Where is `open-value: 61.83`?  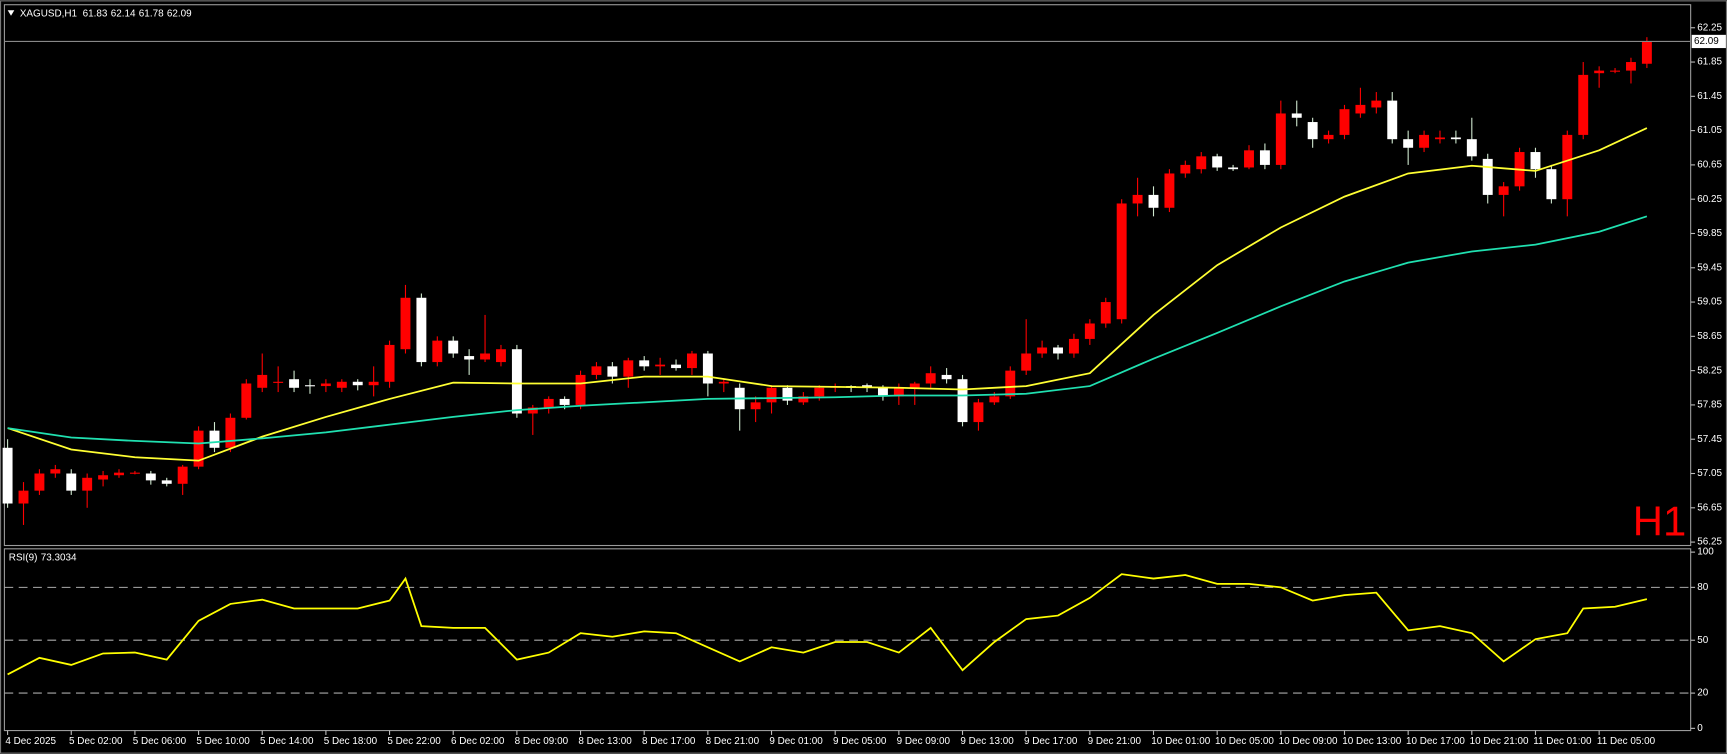 open-value: 61.83 is located at coordinates (95, 13).